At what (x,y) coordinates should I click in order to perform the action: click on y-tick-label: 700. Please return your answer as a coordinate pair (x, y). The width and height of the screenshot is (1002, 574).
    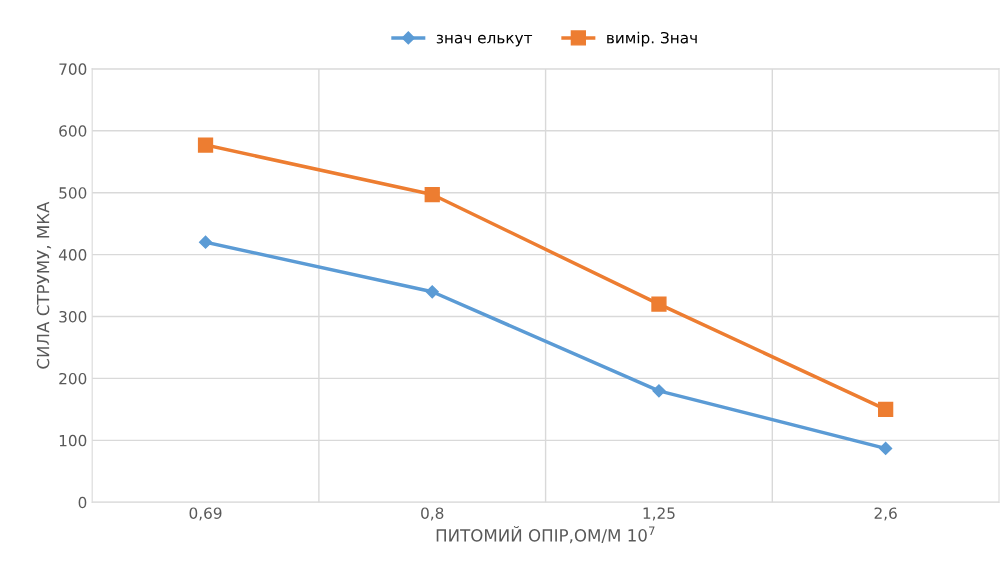
    Looking at the image, I should click on (73, 69).